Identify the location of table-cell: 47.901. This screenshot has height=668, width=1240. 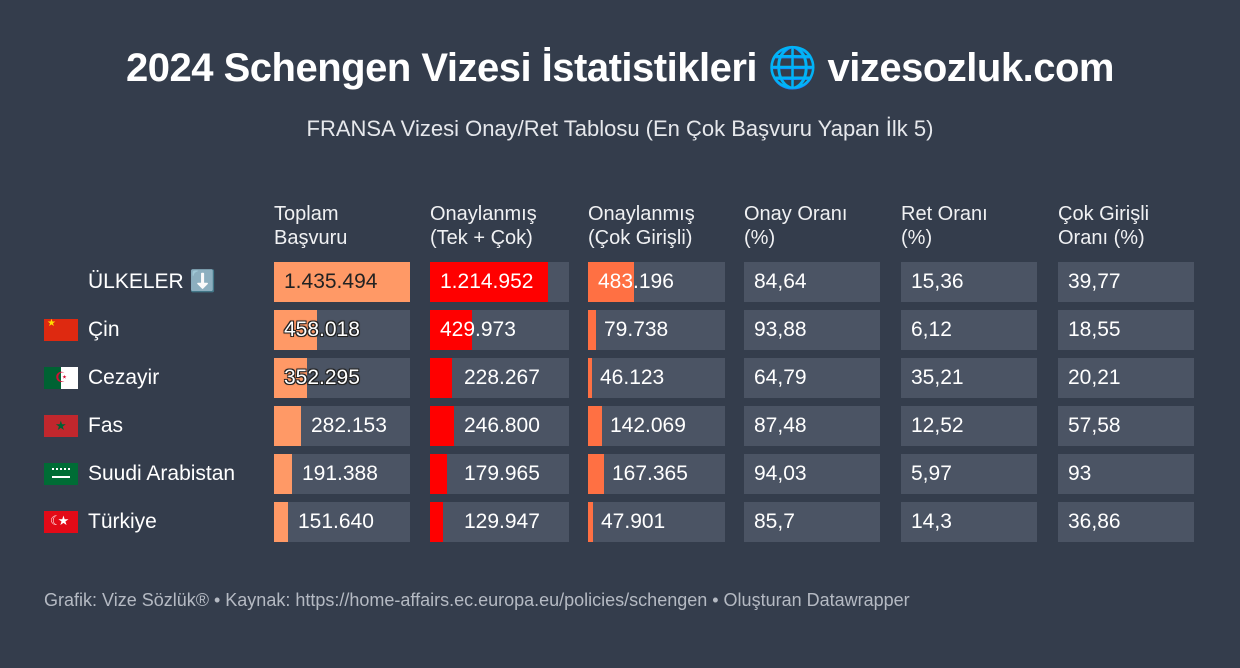
(656, 522).